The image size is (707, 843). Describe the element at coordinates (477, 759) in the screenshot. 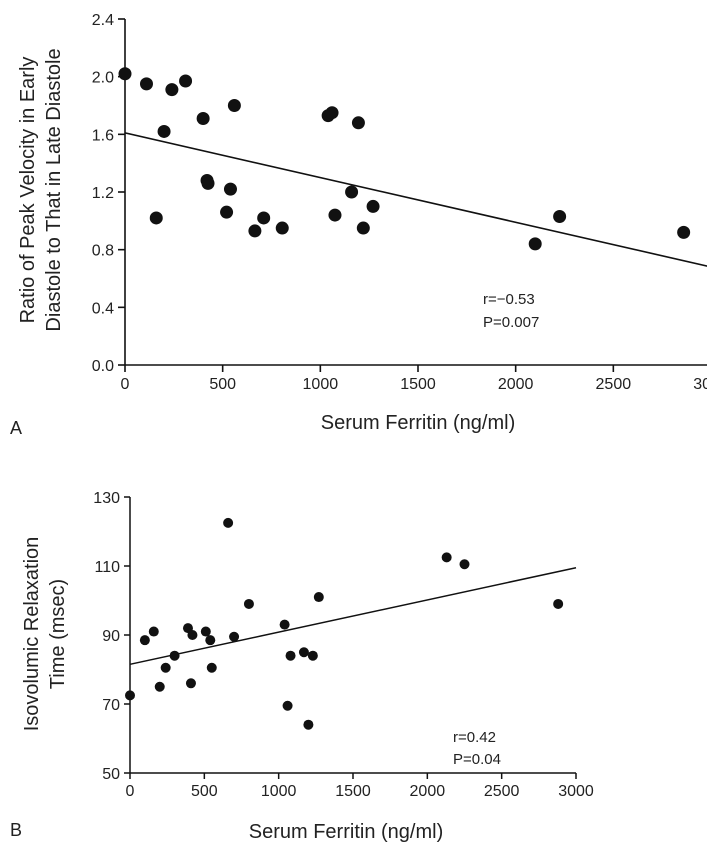

I see `panel-b-stat-p: P=0.04` at that location.